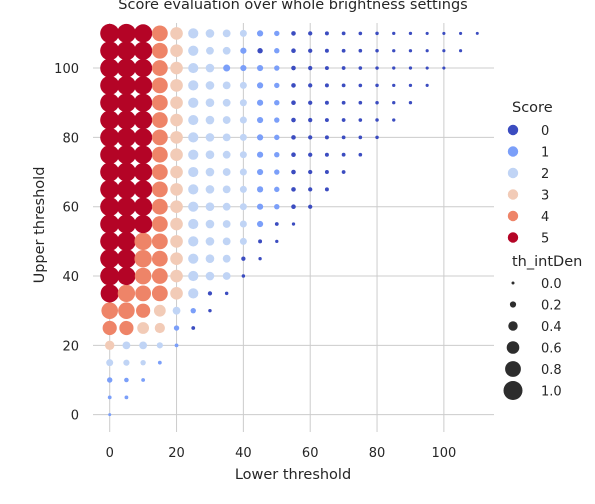 This screenshot has width=595, height=504. I want to click on y-axis-label: Upper threshold, so click(40, 225).